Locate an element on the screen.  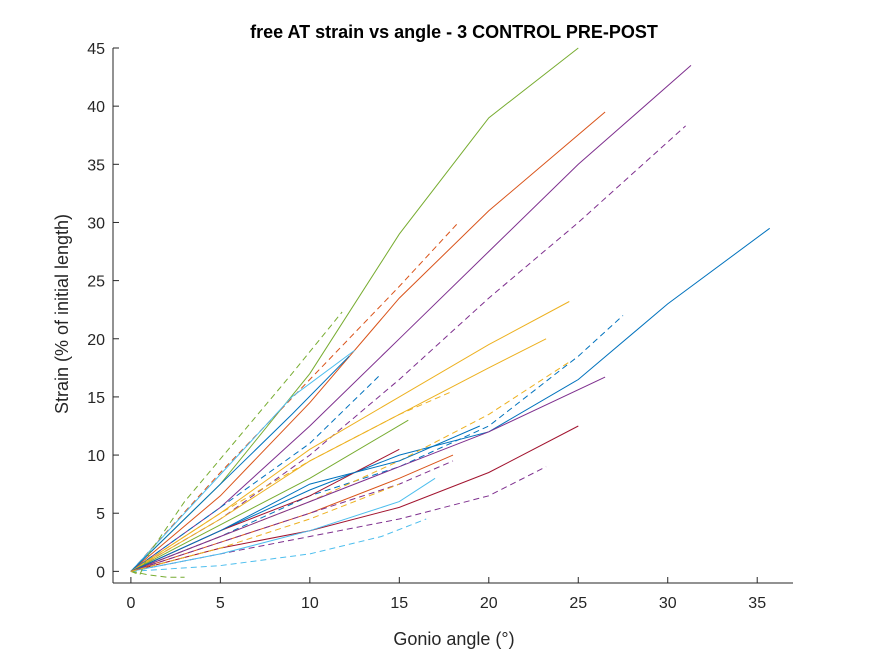
y-tick-label: 25 is located at coordinates (96, 282).